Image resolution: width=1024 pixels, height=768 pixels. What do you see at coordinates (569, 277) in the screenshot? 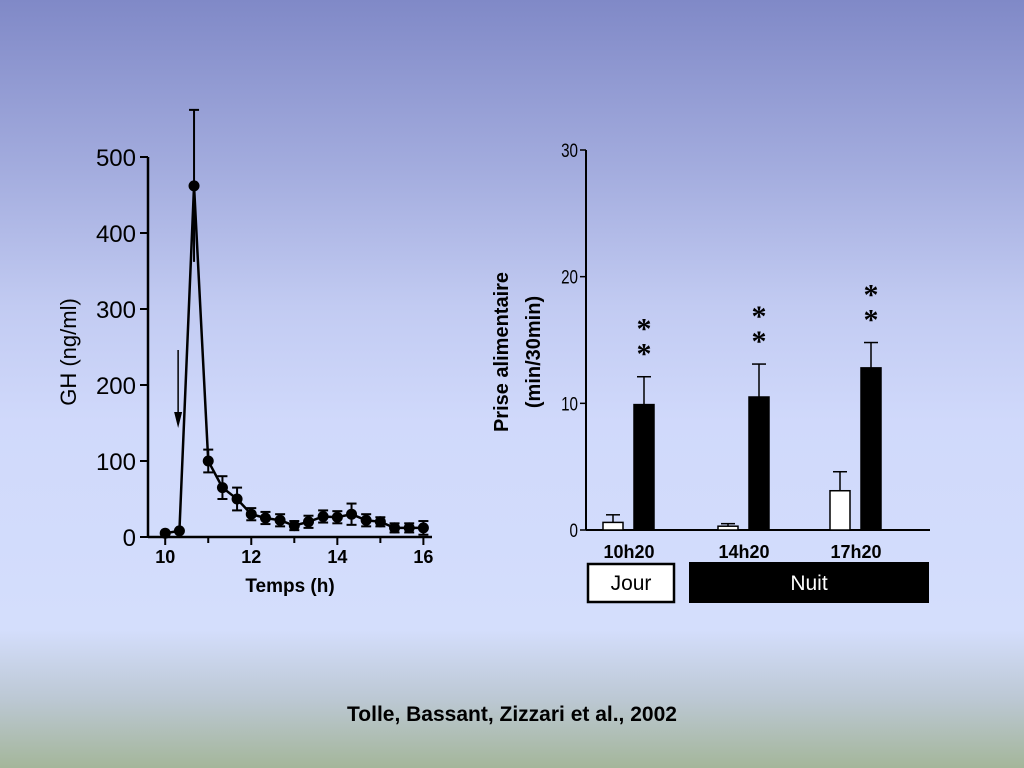
I see `y-tick-label: 20` at bounding box center [569, 277].